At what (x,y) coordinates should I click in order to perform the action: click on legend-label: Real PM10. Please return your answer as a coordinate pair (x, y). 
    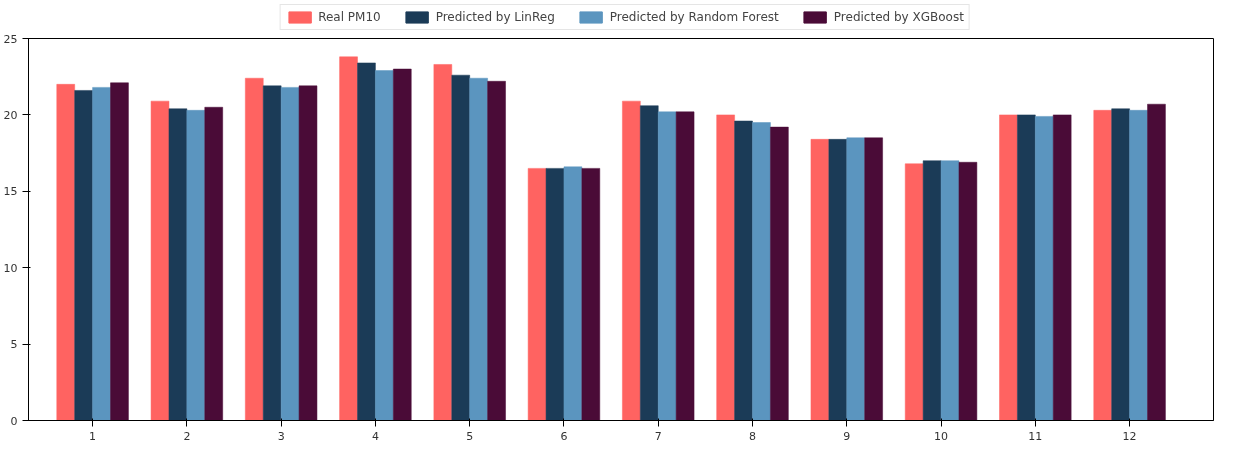
    Looking at the image, I should click on (349, 17).